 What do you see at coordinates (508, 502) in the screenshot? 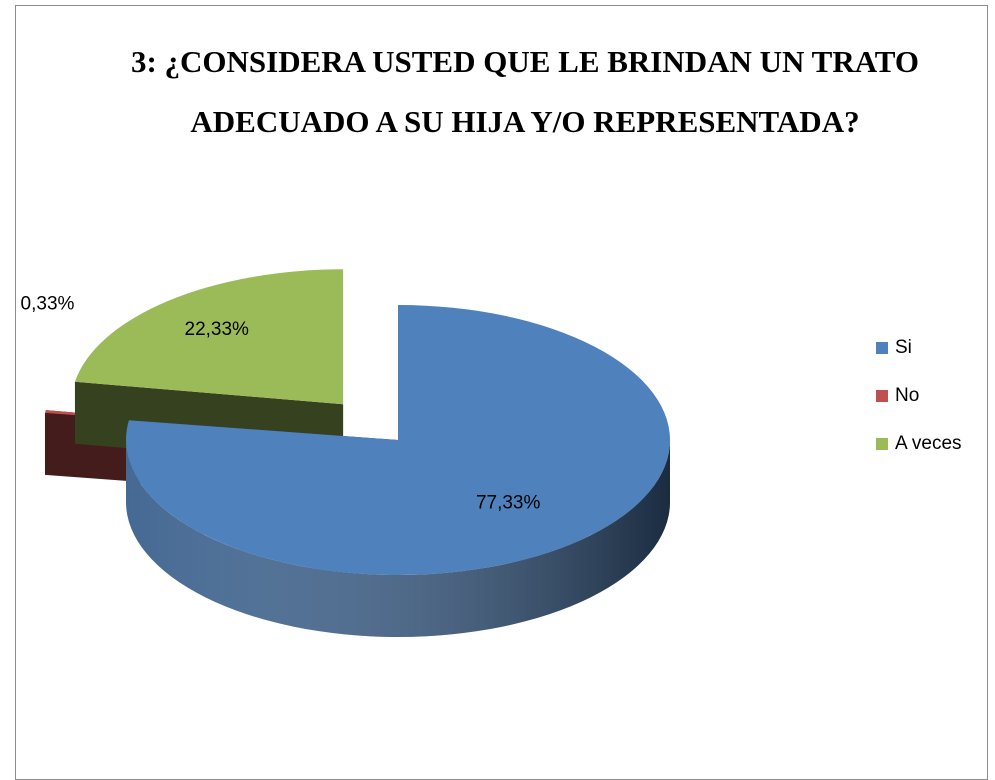
I see `data-label: 77,33%` at bounding box center [508, 502].